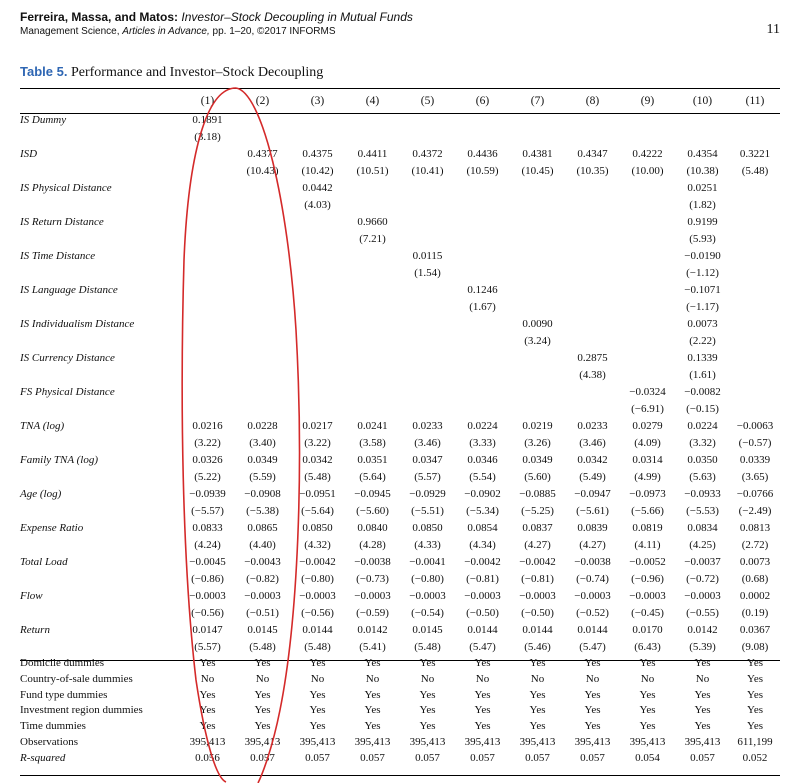  I want to click on coef-cell: 0.0219, so click(537, 426).